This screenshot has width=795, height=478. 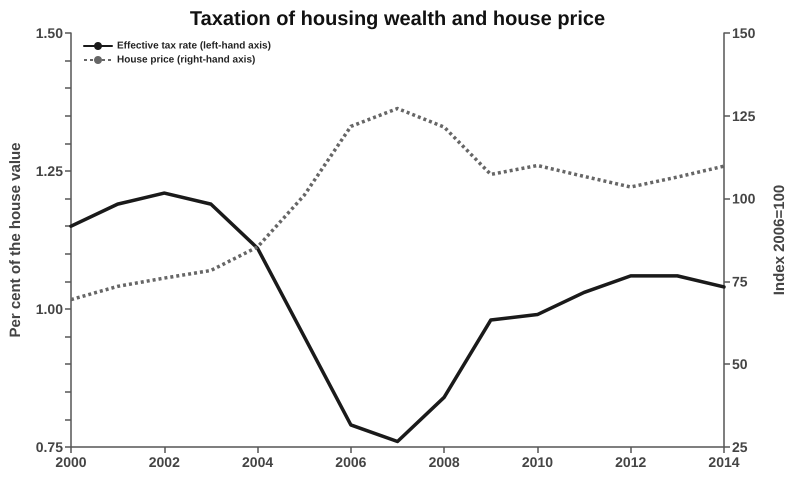 What do you see at coordinates (538, 462) in the screenshot?
I see `x-tick-label: 2010` at bounding box center [538, 462].